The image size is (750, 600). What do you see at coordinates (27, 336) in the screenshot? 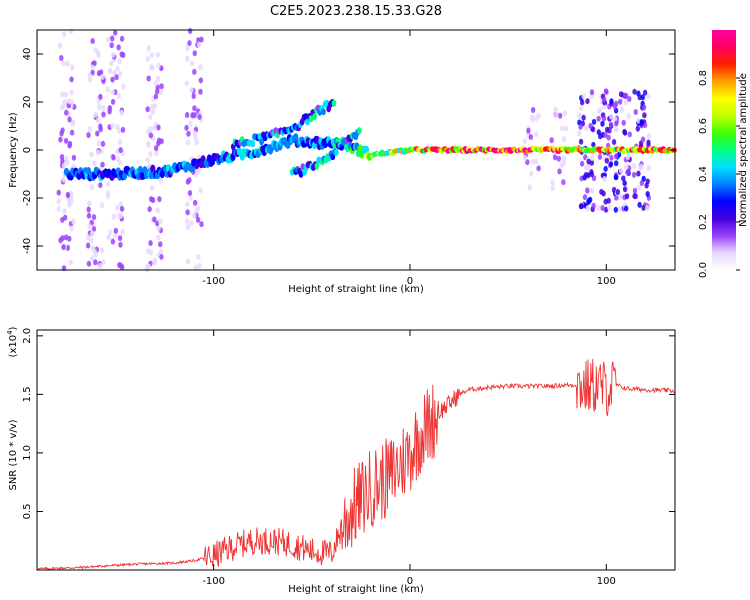
I see `y-tick-label: 2.0` at bounding box center [27, 336].